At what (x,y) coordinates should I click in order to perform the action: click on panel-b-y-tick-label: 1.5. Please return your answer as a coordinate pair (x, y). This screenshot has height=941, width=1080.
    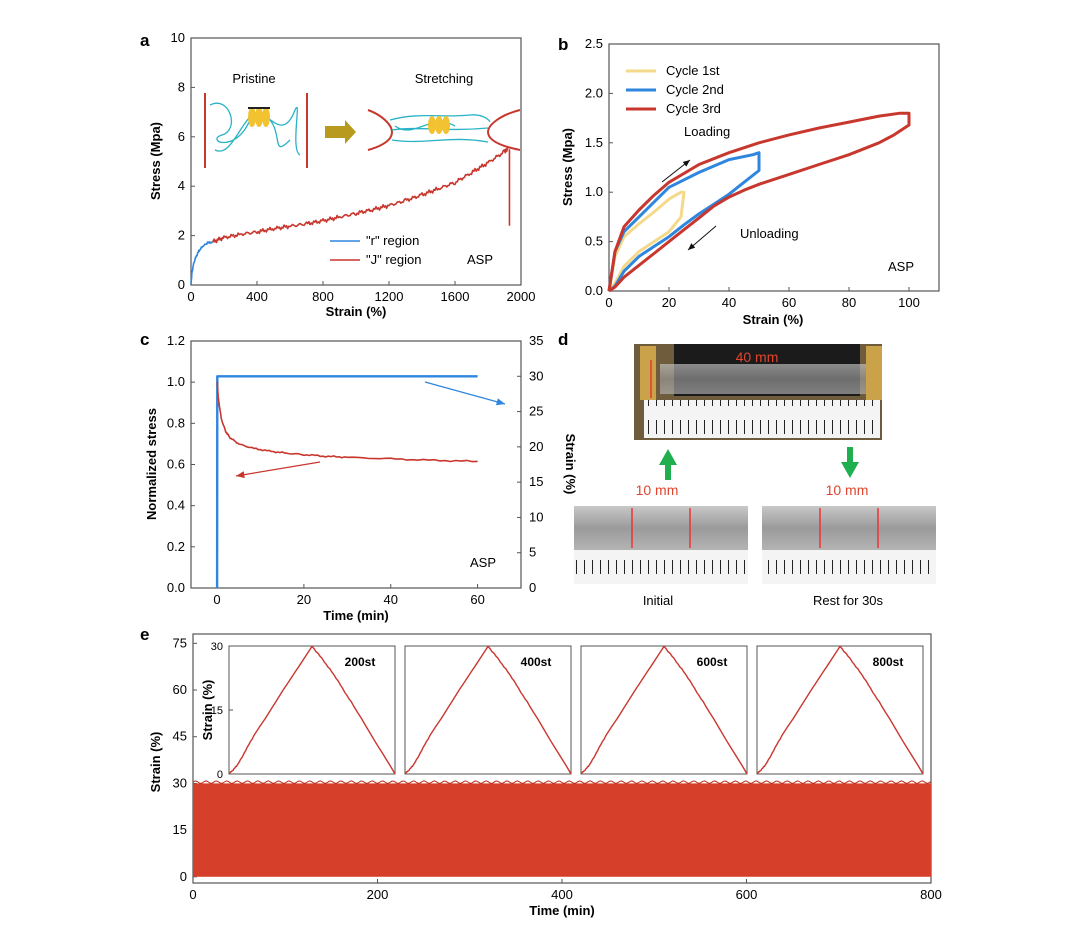
    Looking at the image, I should click on (594, 142).